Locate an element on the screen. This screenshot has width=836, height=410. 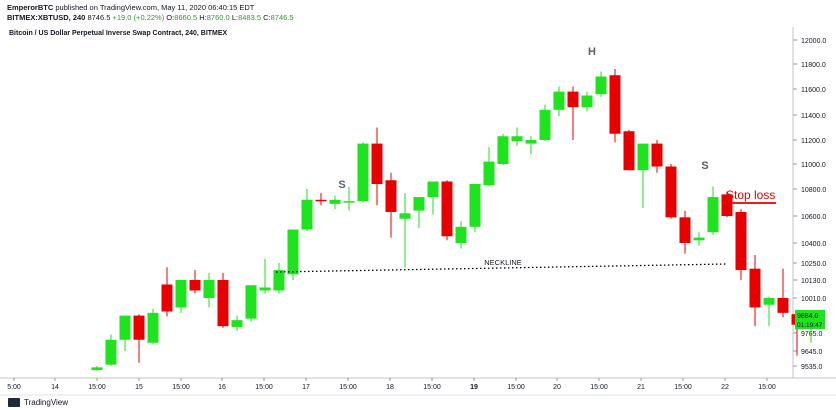
y-tick-label: 10250.0 is located at coordinates (813, 264).